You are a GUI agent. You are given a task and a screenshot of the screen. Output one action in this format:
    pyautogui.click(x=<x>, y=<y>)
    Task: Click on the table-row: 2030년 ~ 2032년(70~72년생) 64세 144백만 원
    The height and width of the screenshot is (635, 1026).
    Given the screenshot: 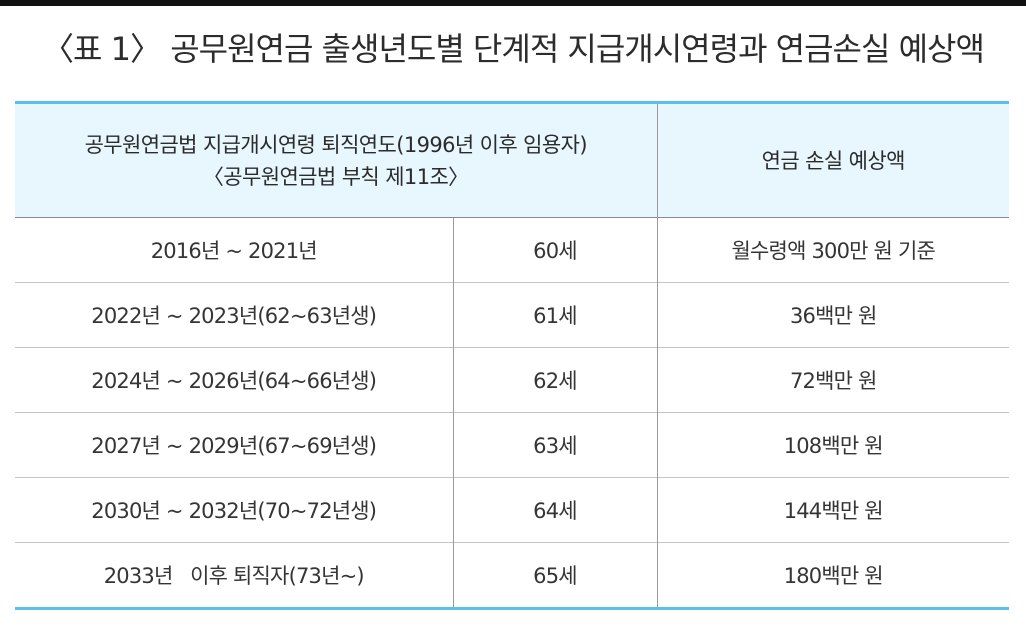 What is the action you would take?
    pyautogui.click(x=512, y=510)
    